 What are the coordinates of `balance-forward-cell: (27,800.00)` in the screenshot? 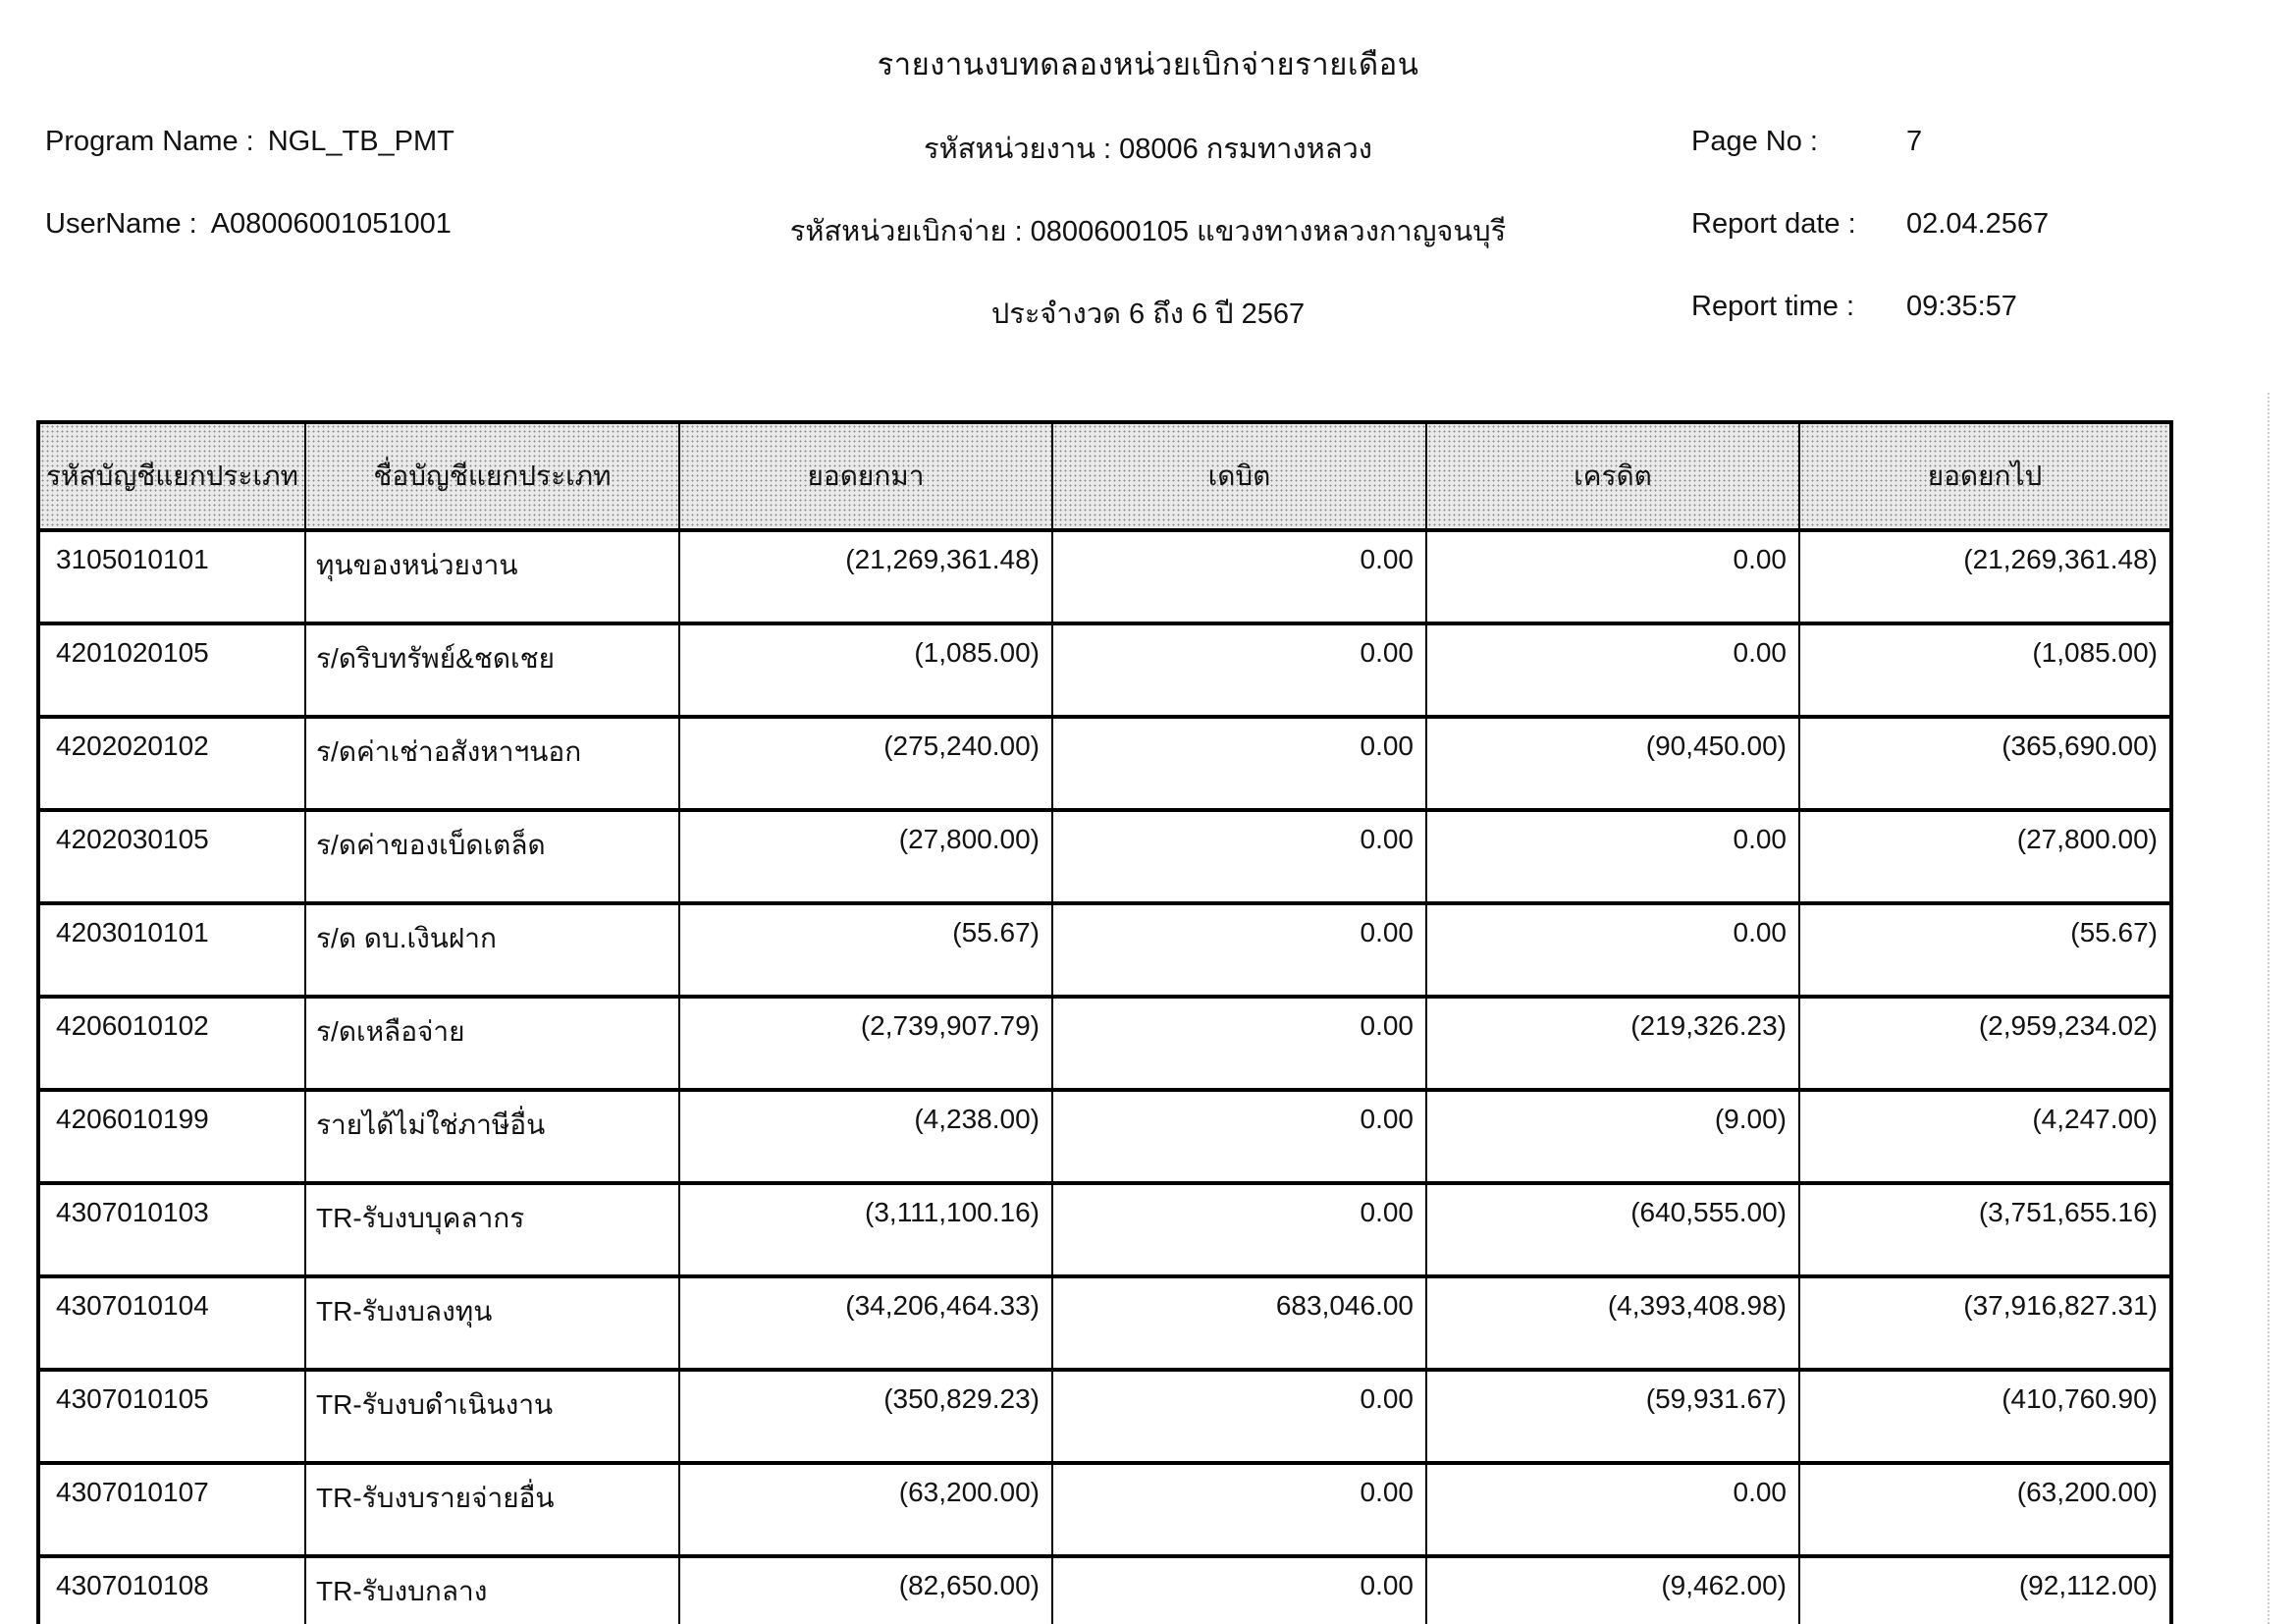 It's located at (866, 856).